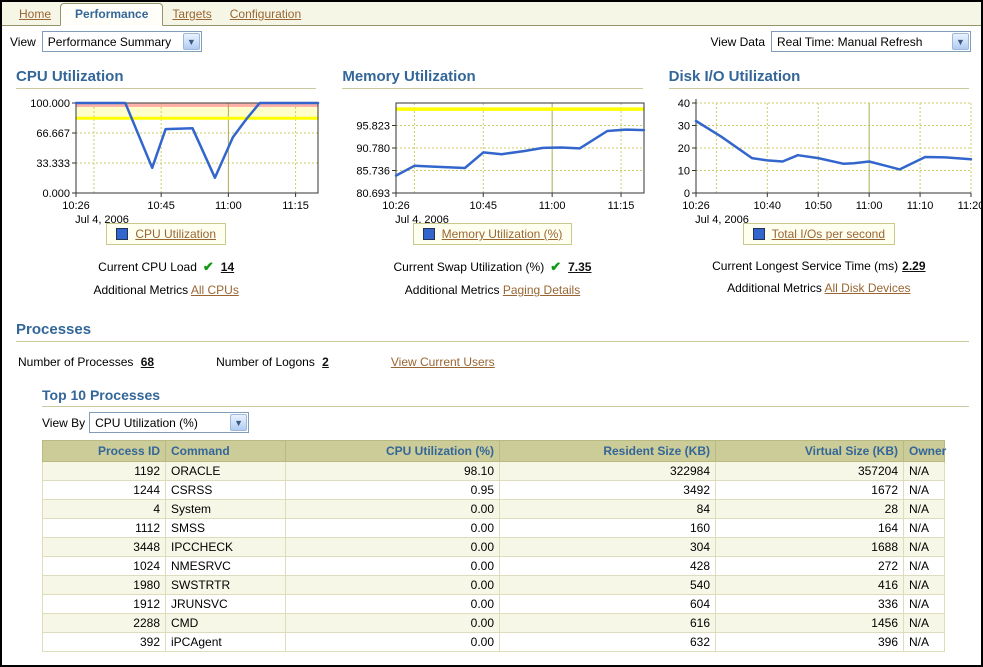 The width and height of the screenshot is (983, 667). I want to click on table-cell: 428, so click(607, 566).